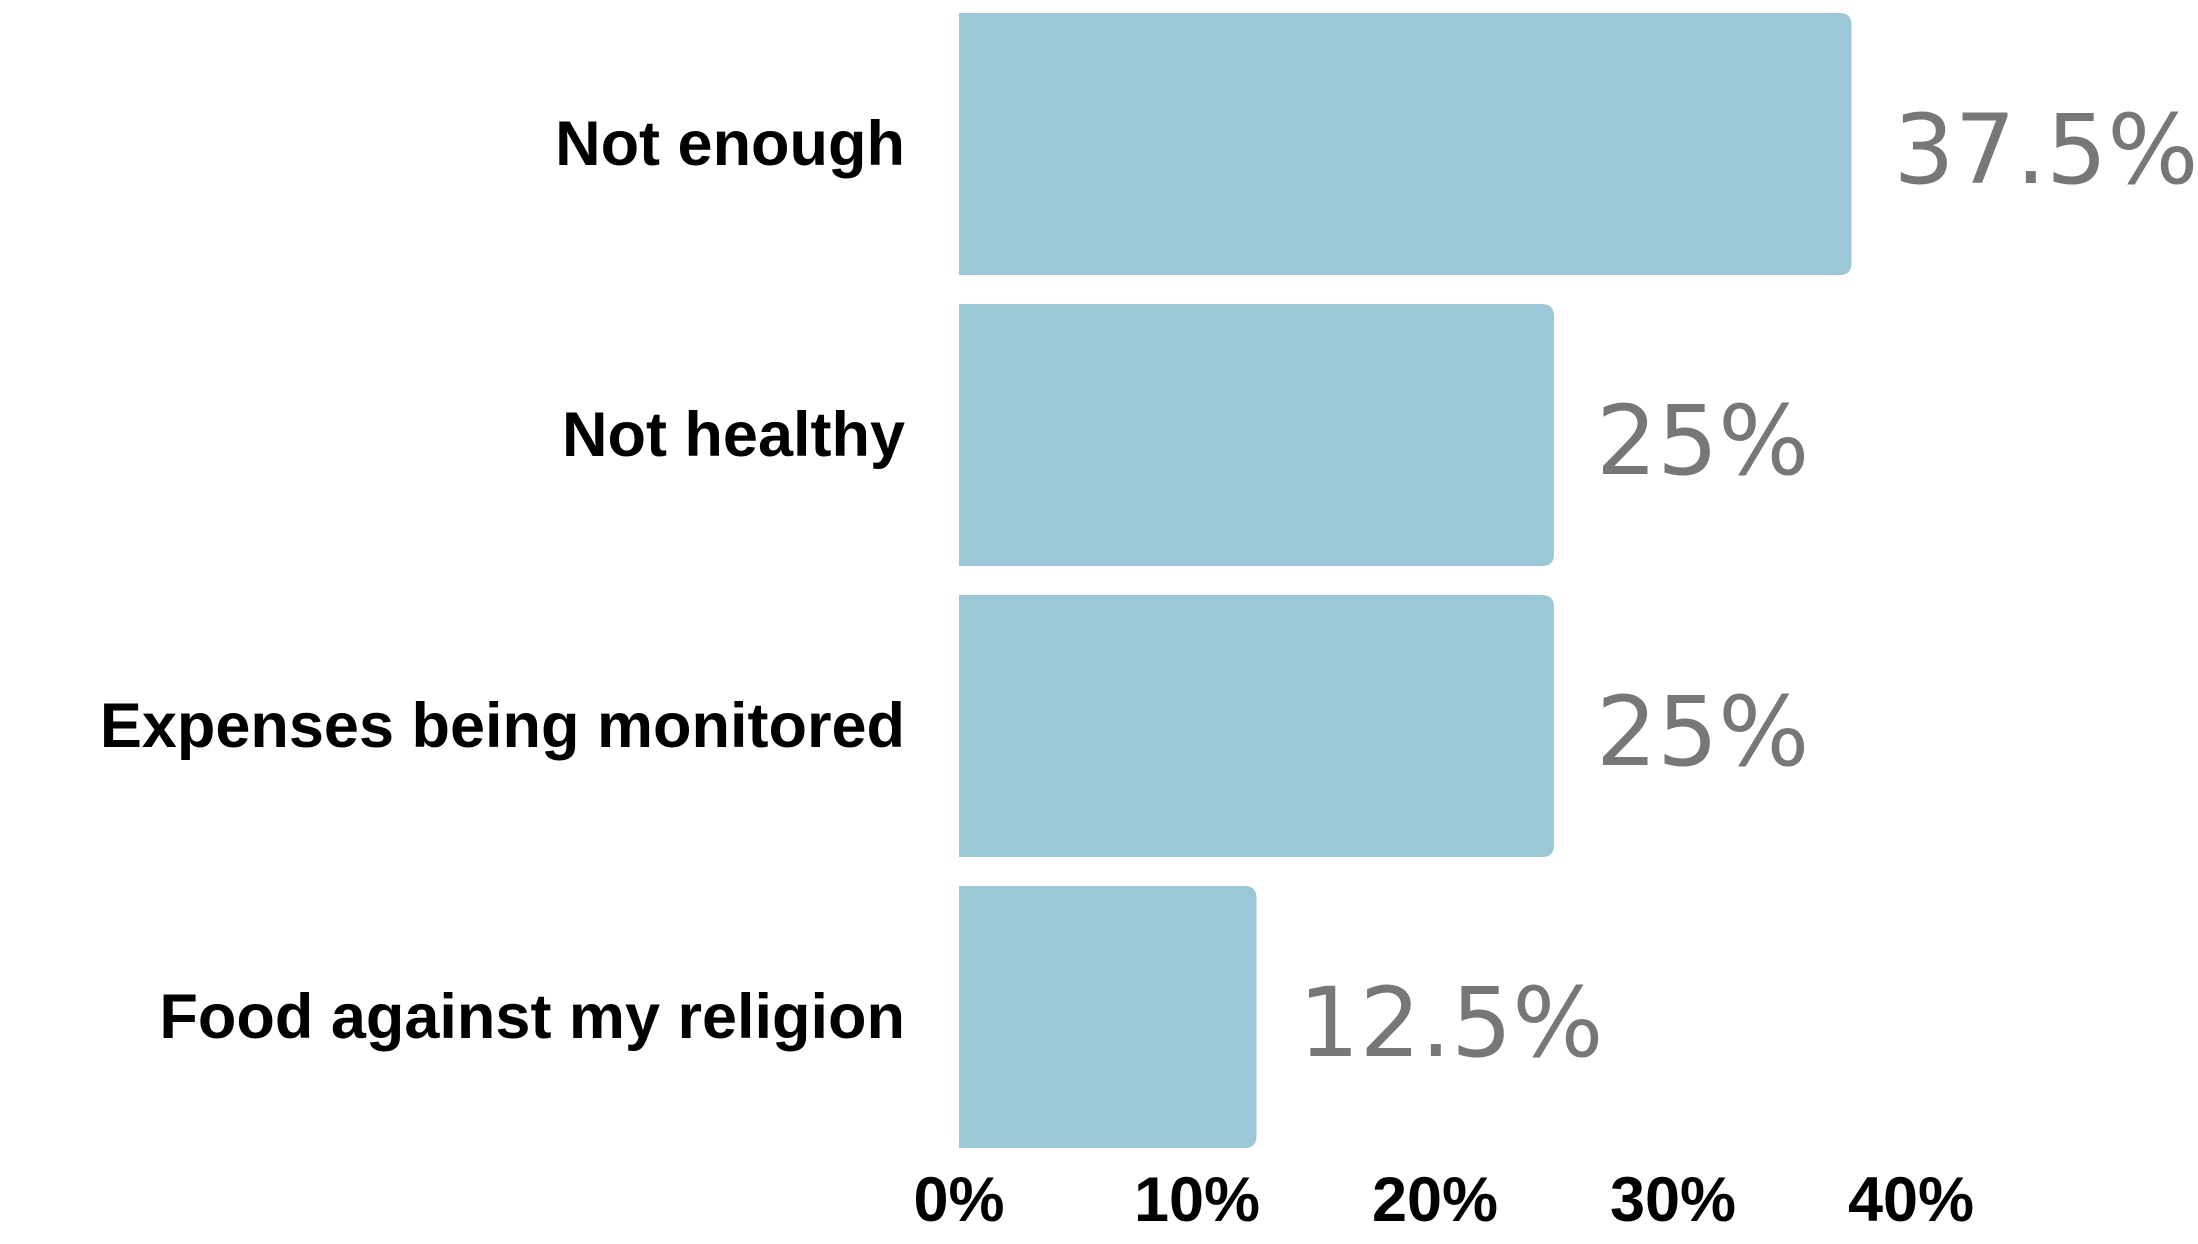 The height and width of the screenshot is (1244, 2198). What do you see at coordinates (1256, 435) in the screenshot?
I see `bar-not-healthy` at bounding box center [1256, 435].